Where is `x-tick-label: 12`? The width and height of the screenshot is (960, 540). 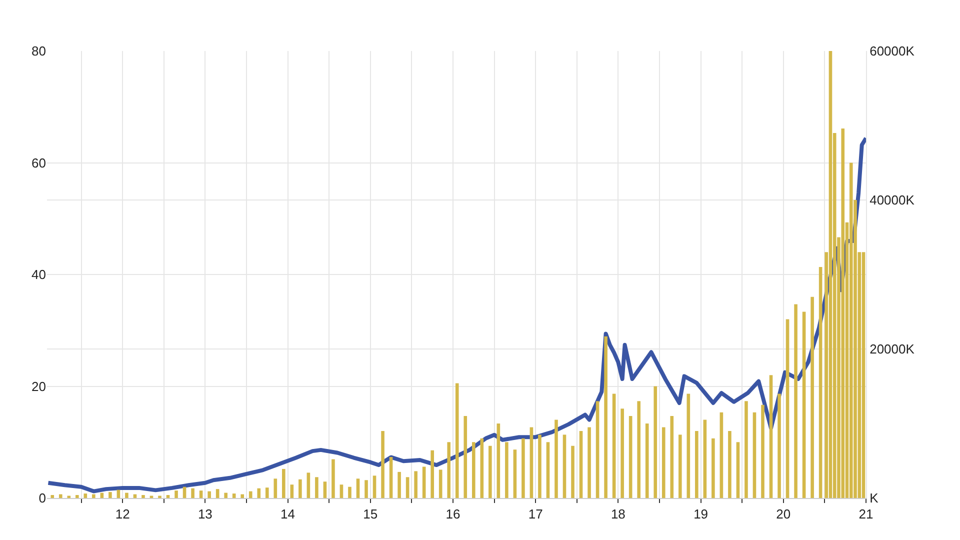 x-tick-label: 12 is located at coordinates (122, 514).